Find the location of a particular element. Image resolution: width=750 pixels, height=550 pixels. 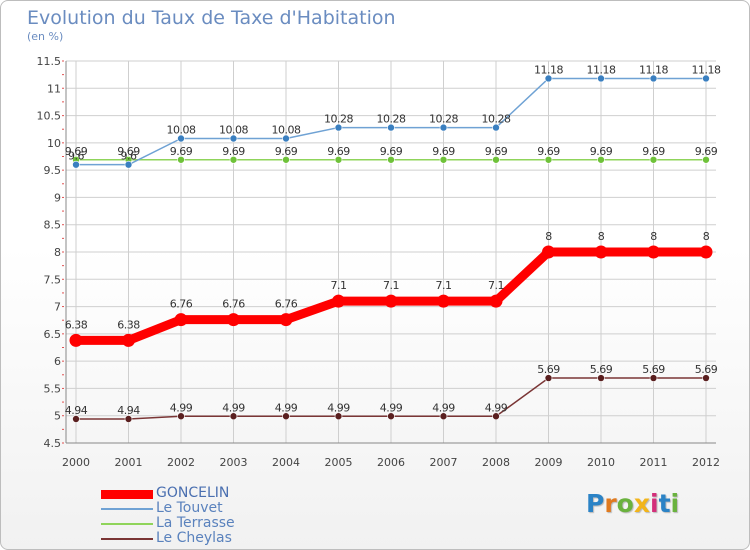

logo-letter: t is located at coordinates (664, 503).